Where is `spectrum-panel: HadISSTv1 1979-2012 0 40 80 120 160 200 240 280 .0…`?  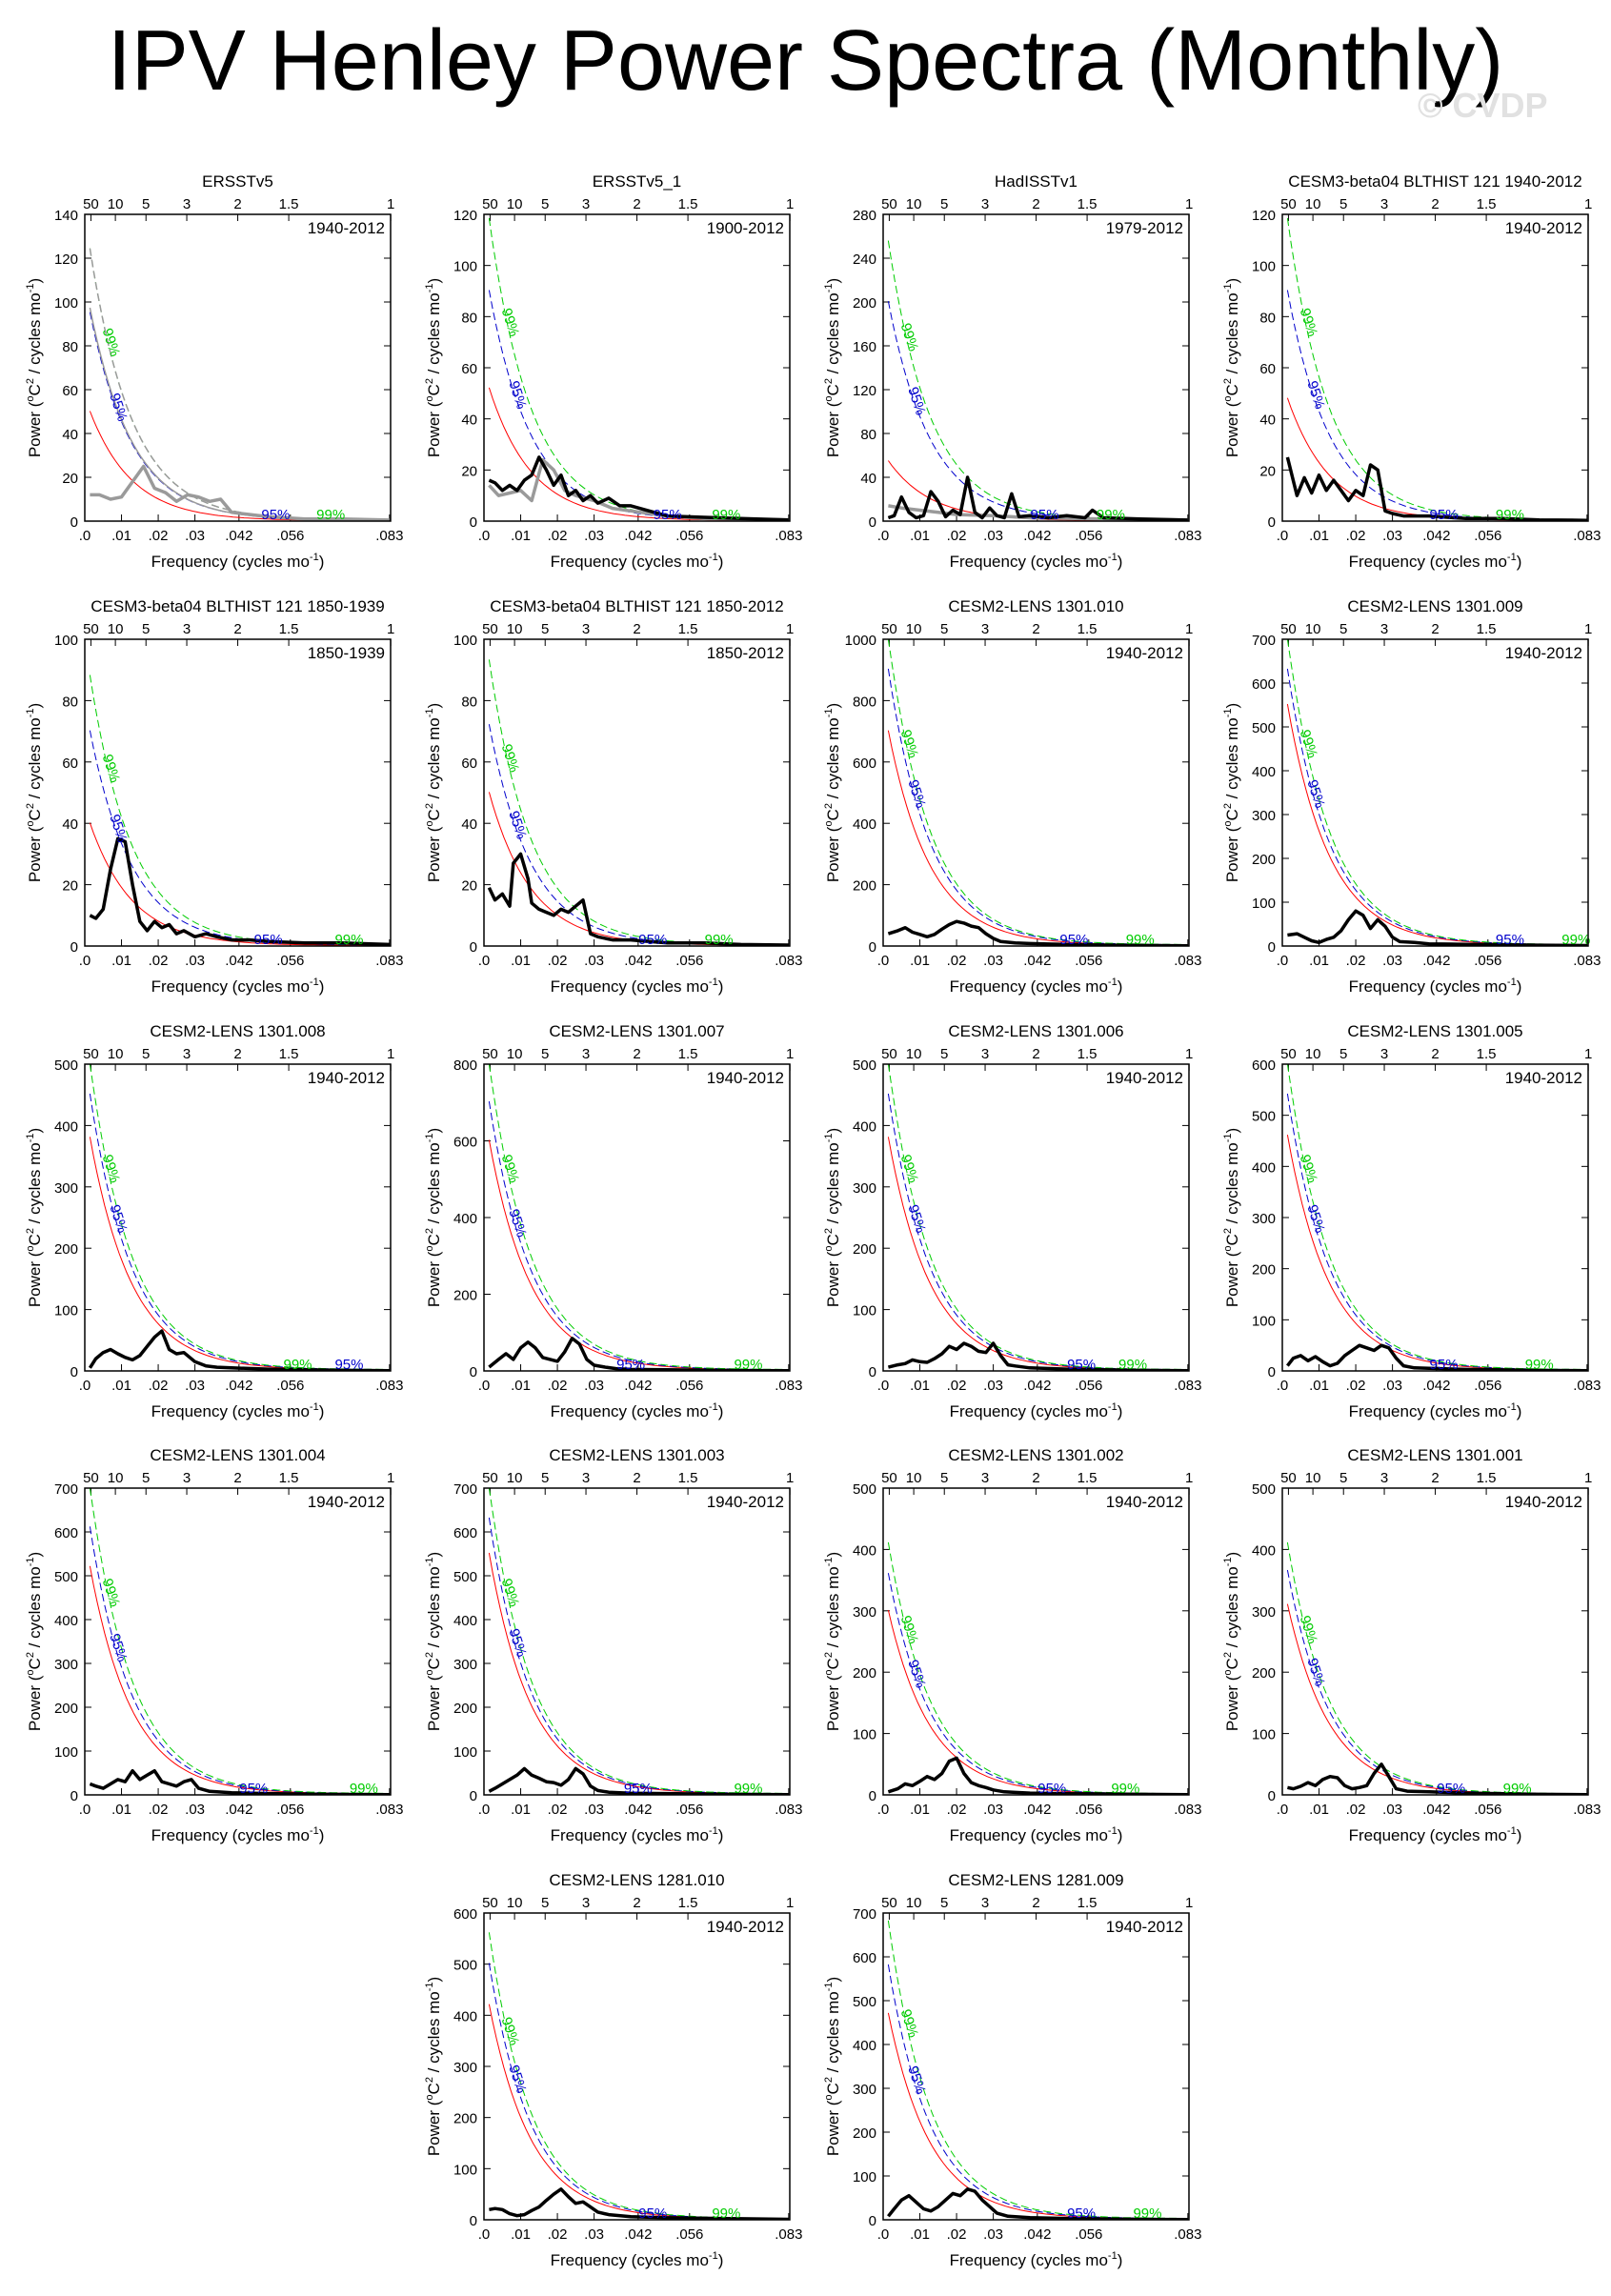
spectrum-panel: HadISSTv1 1979-2012 0 40 80 120 160 200 240 280 .0… is located at coordinates (1012, 371).